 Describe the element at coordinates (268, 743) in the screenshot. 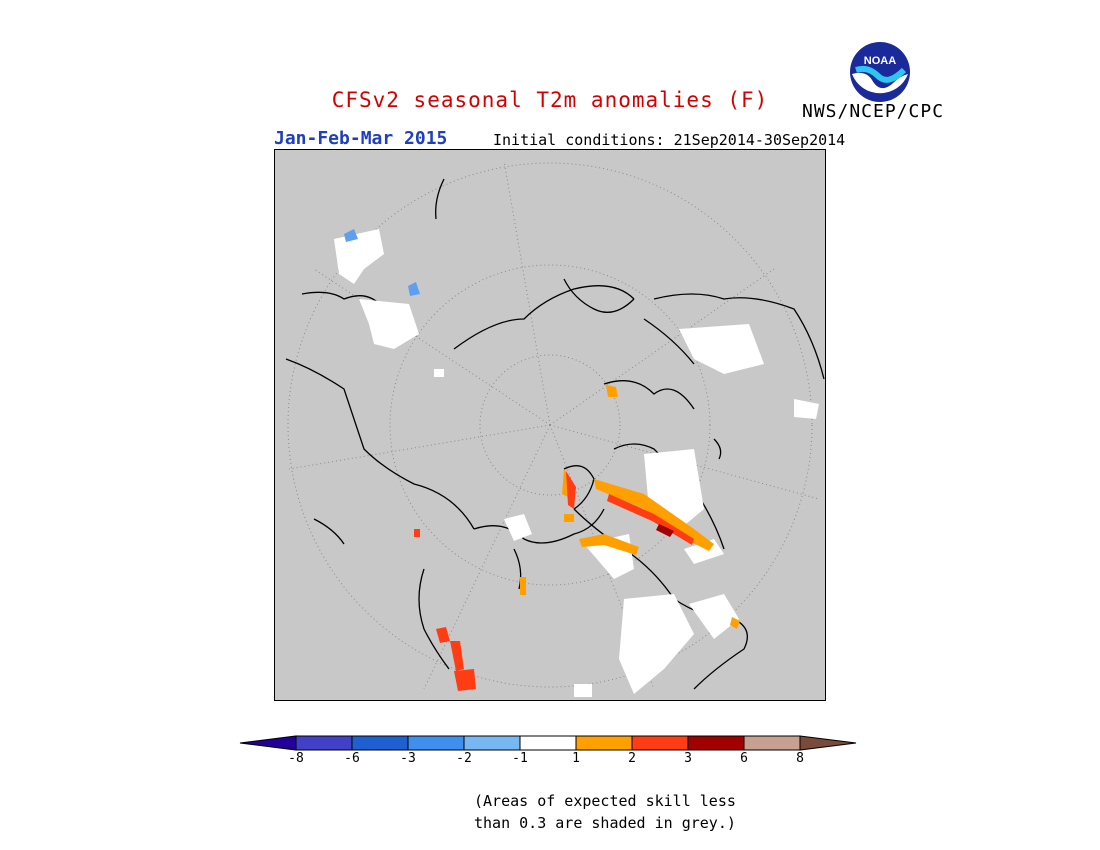

I see `colorbar-bin-lower` at that location.